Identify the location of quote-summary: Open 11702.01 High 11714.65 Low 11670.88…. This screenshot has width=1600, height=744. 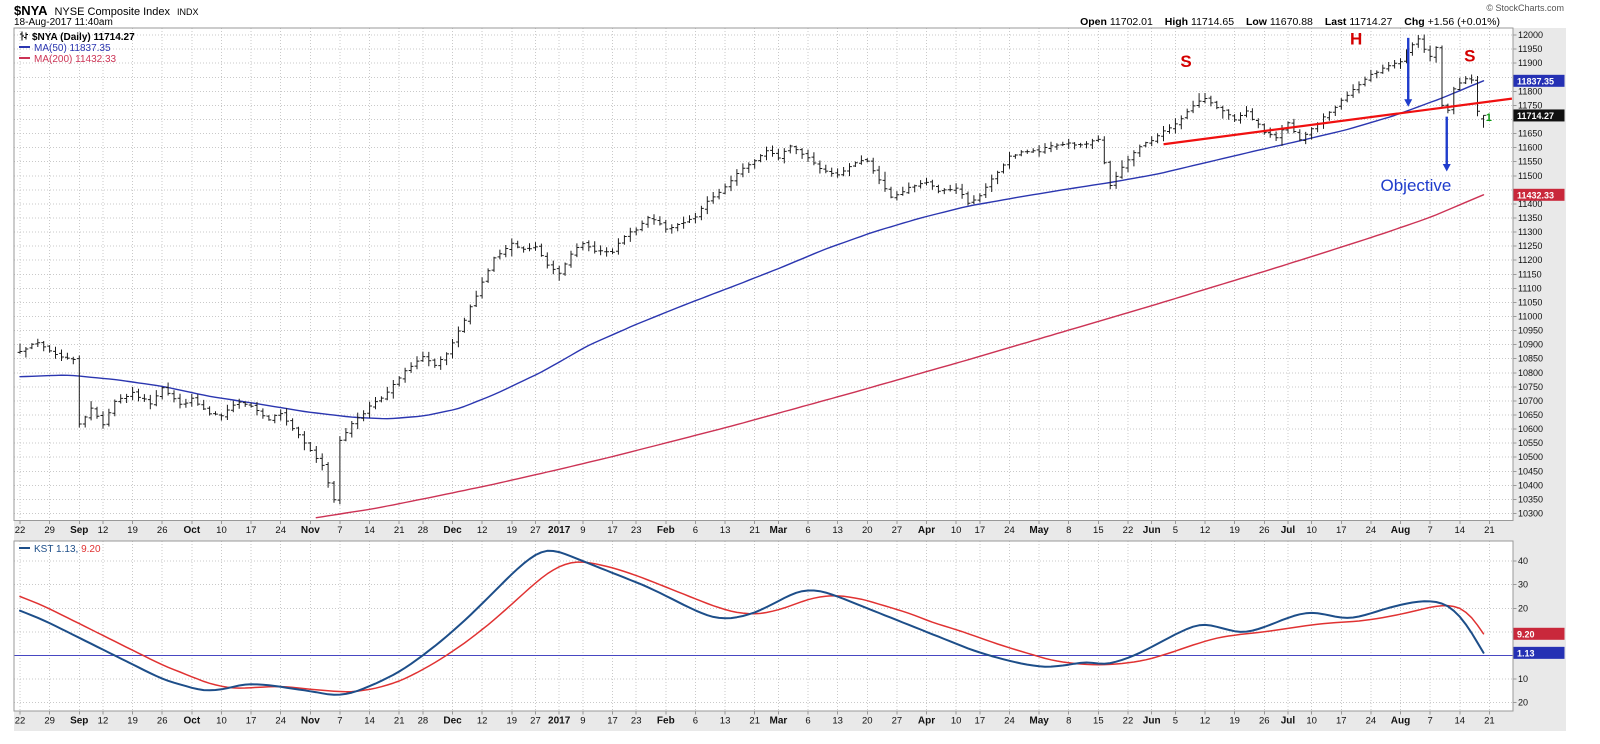
(1285, 22).